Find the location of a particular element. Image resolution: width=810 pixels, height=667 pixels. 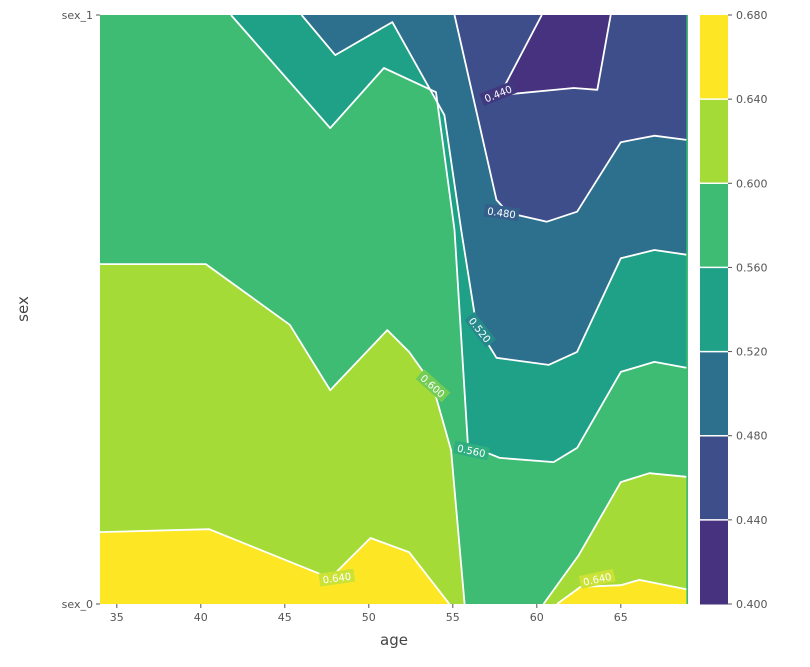

colorbar-tick-label: 0.680 is located at coordinates (752, 15).